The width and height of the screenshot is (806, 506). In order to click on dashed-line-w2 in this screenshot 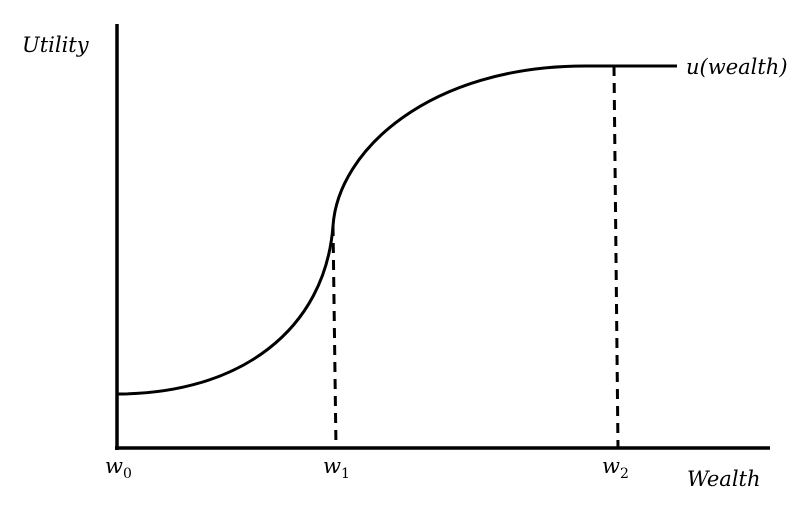, I will do `click(616, 257)`.